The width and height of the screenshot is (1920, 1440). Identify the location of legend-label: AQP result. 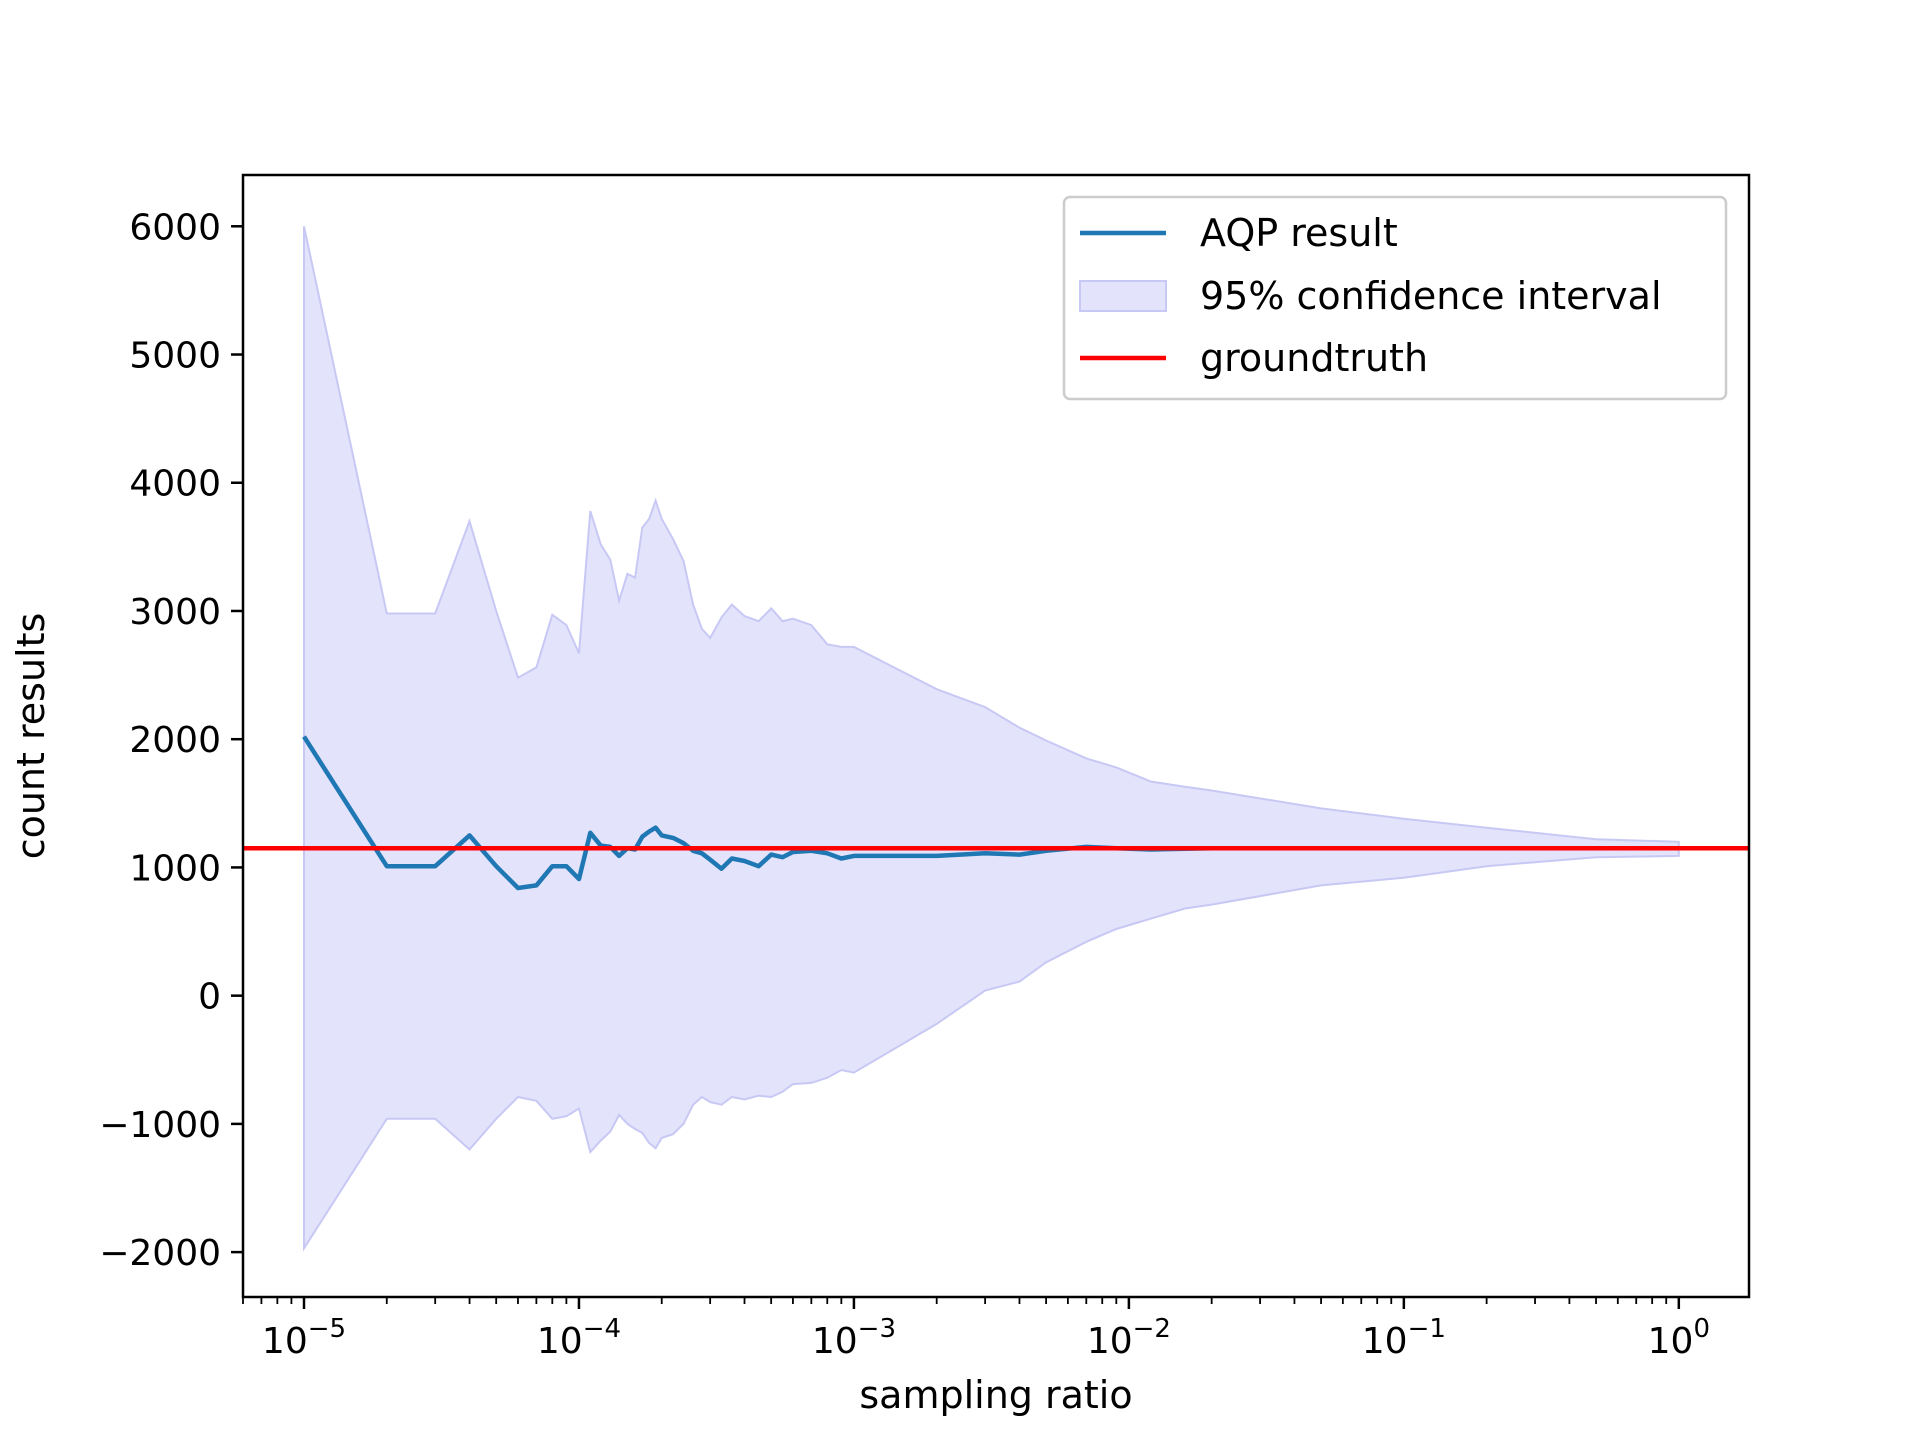
(1299, 233).